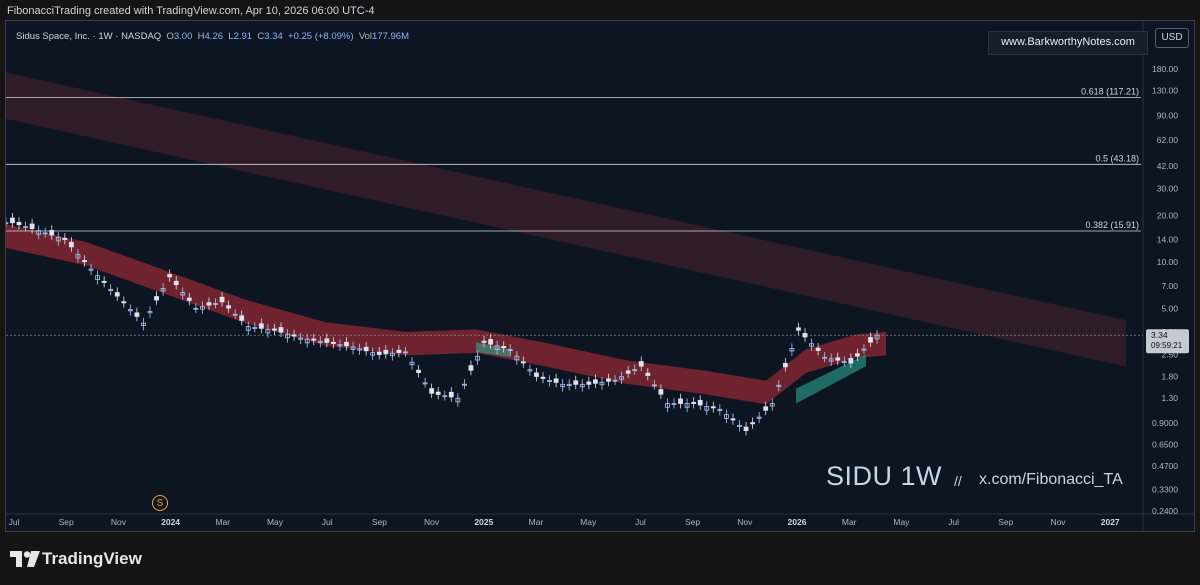  Describe the element at coordinates (214, 36) in the screenshot. I see `legend-high-value: 4.26` at that location.